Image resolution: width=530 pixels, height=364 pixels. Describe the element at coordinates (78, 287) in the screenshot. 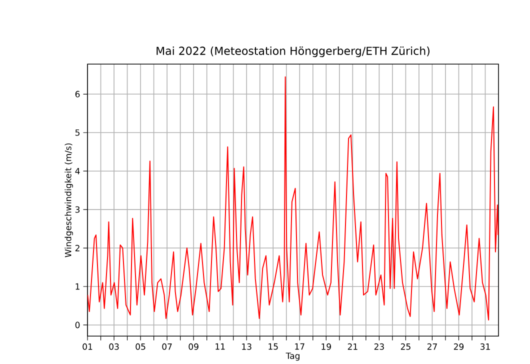

I see `y-tick-label: 1` at that location.